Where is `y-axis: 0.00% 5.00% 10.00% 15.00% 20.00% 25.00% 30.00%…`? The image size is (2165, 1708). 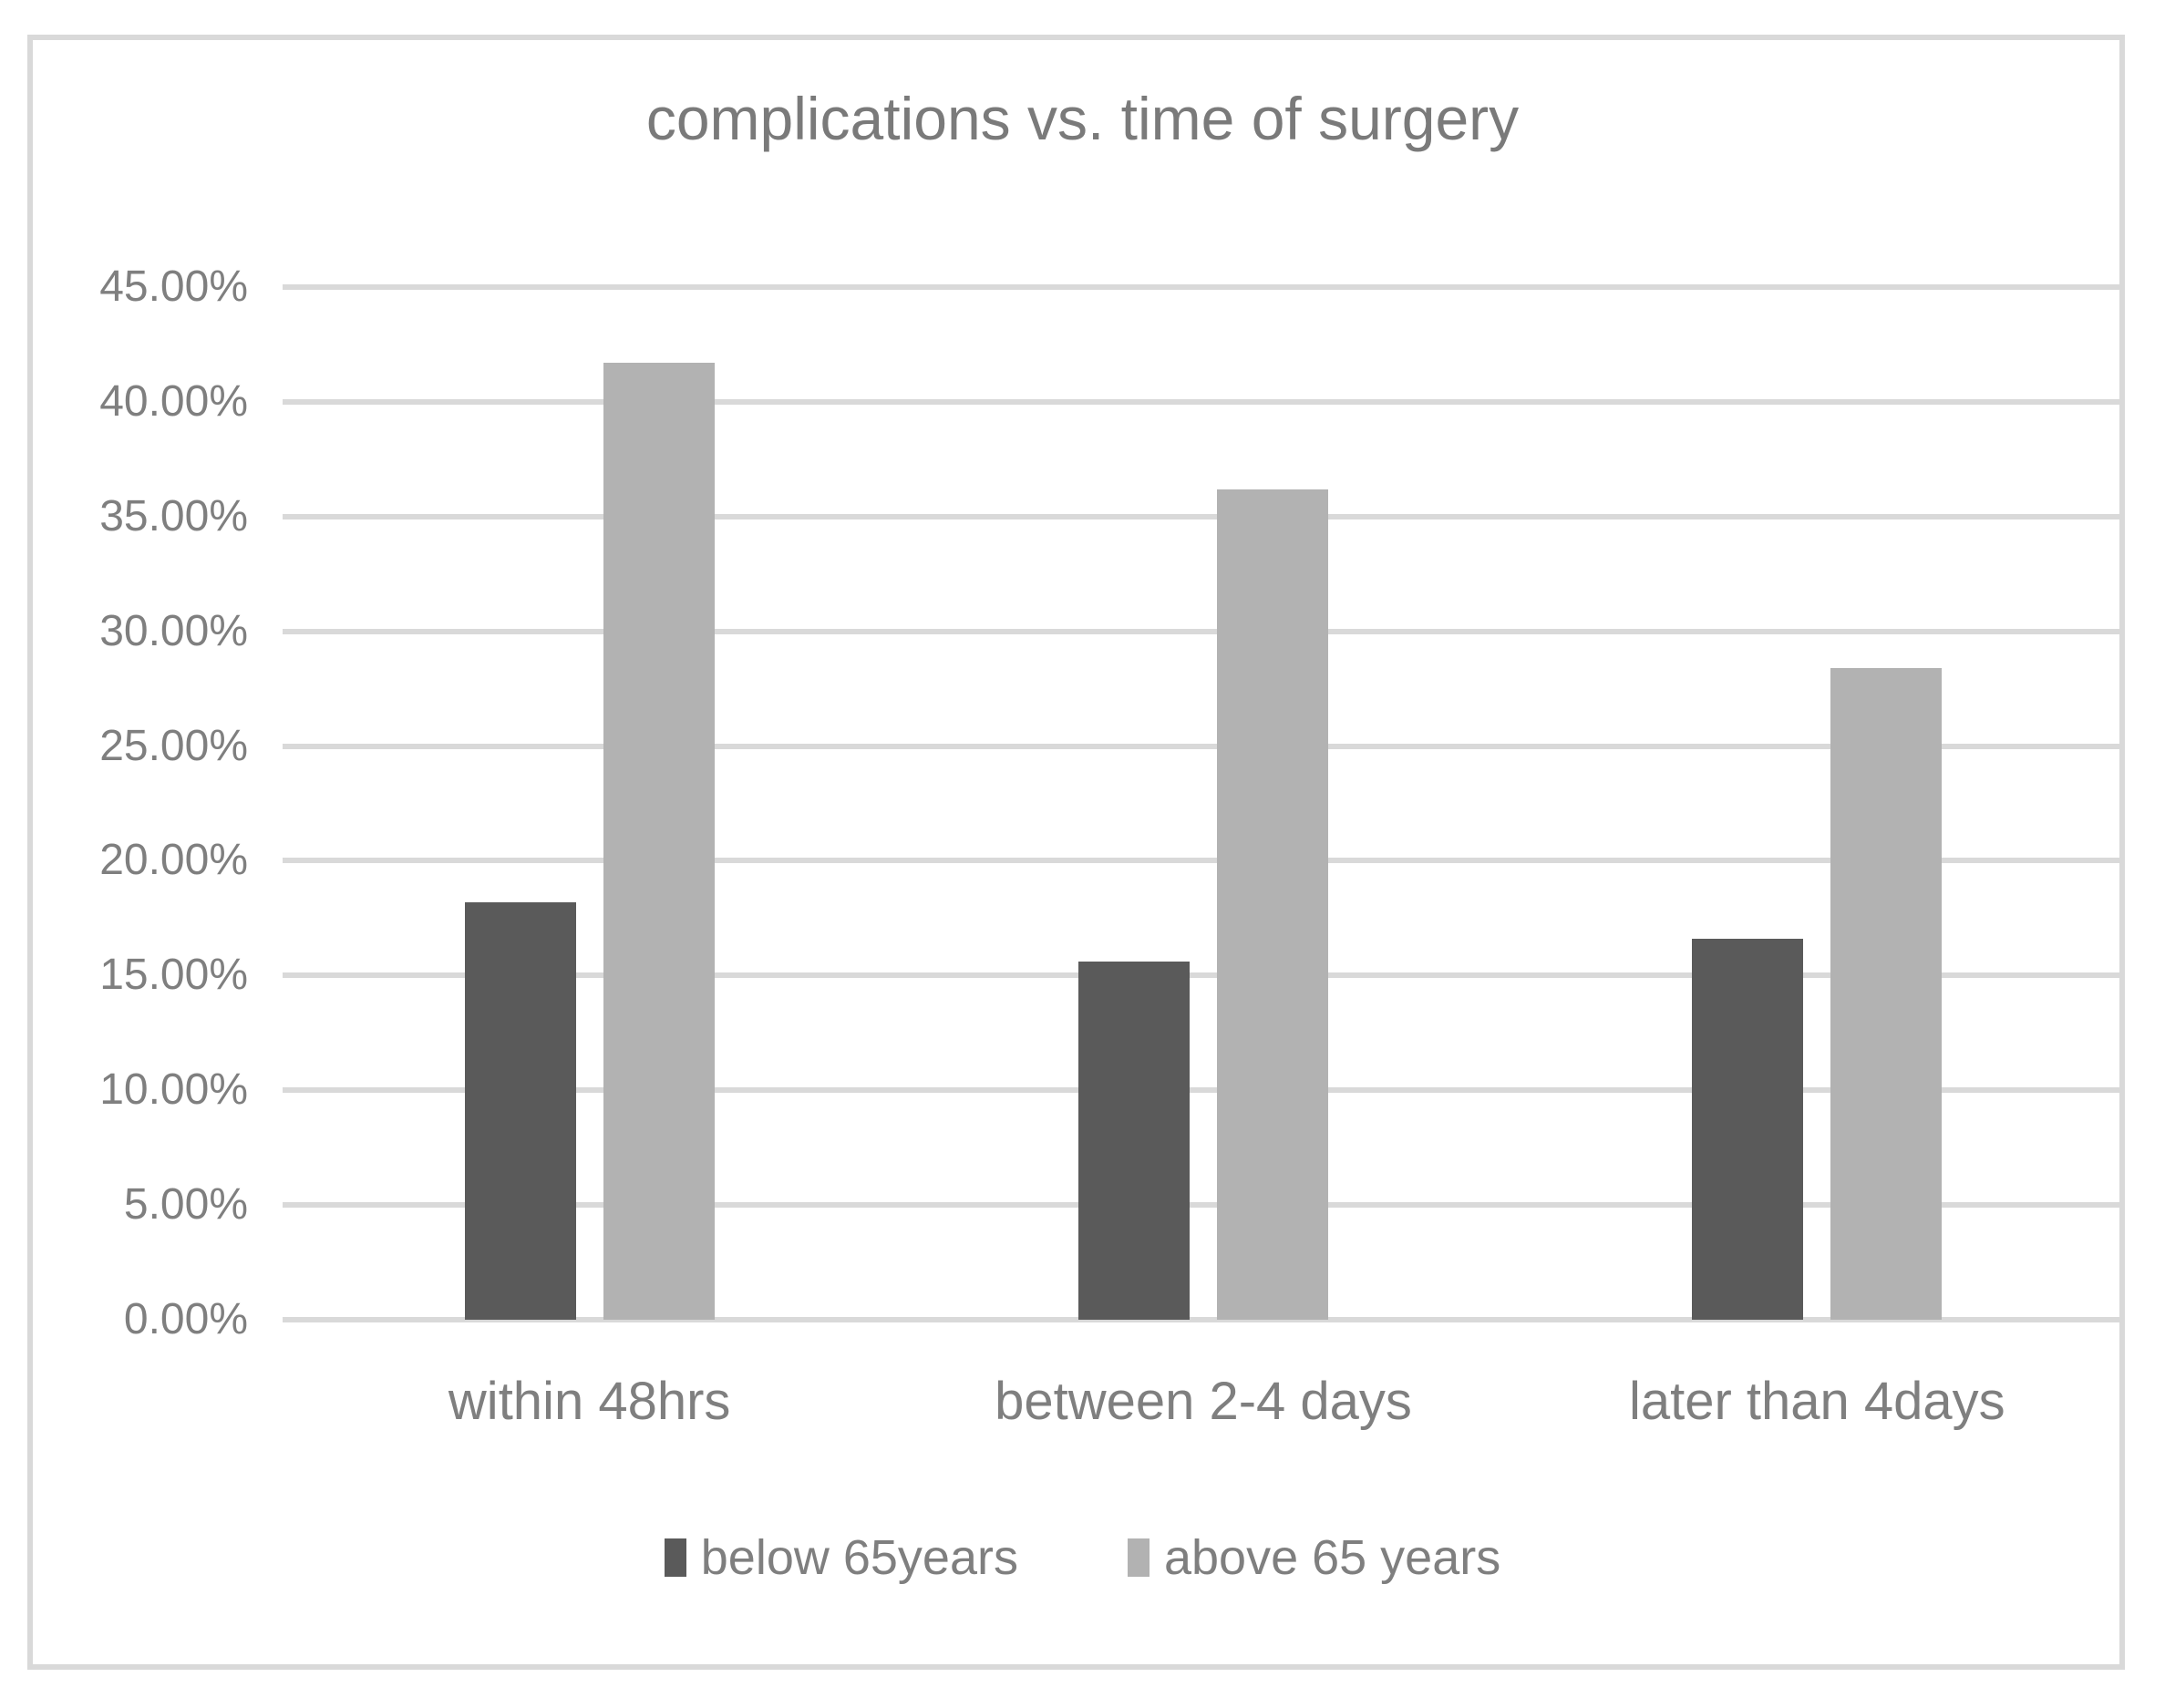 y-axis: 0.00% 5.00% 10.00% 15.00% 20.00% 25.00% 30.00%… is located at coordinates (124, 802).